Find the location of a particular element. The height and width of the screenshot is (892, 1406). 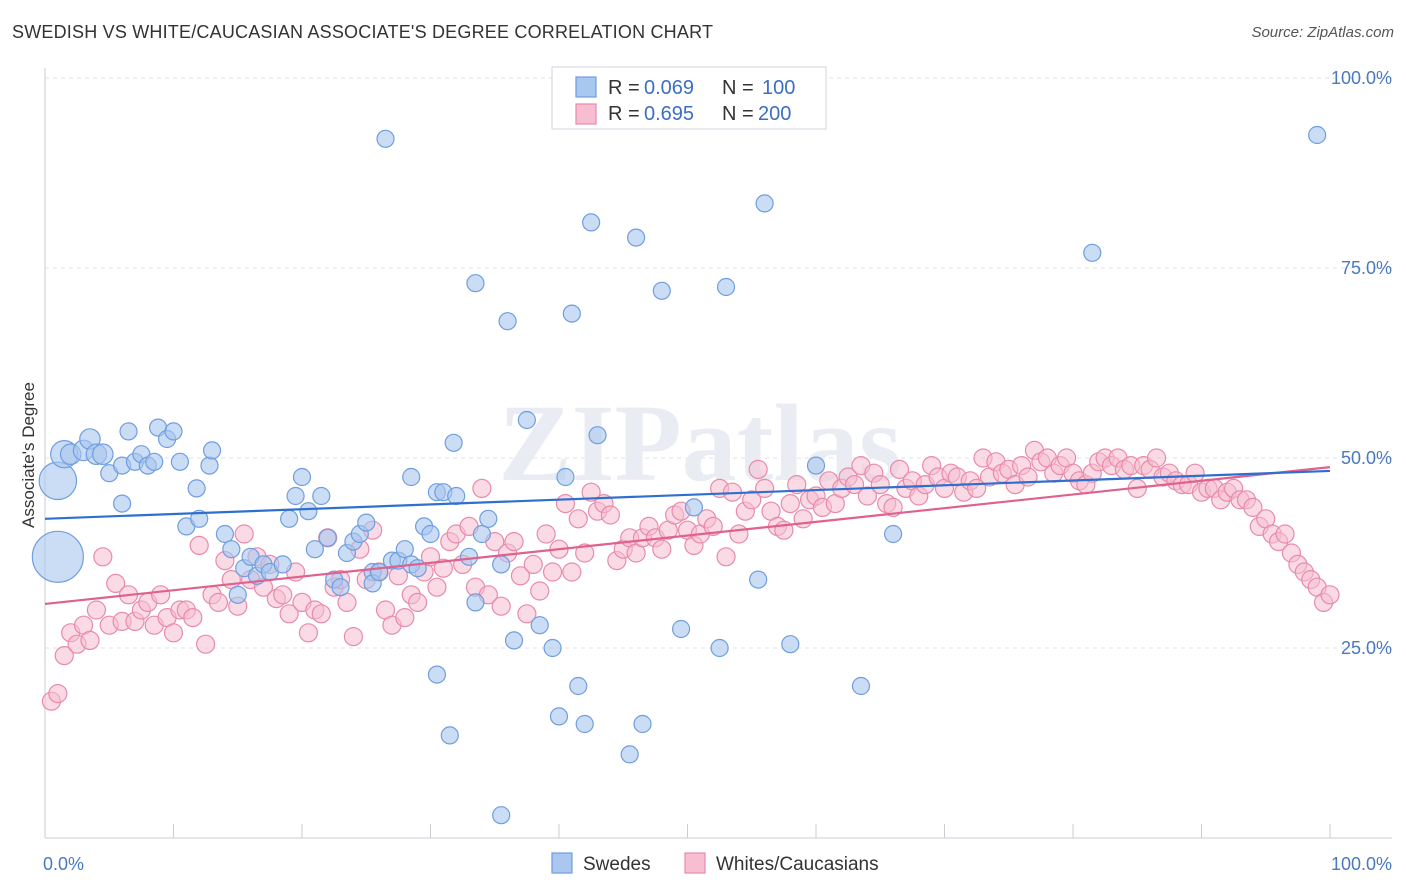

x-tick-labels: 0.0% 100.0% is located at coordinates (717, 864).